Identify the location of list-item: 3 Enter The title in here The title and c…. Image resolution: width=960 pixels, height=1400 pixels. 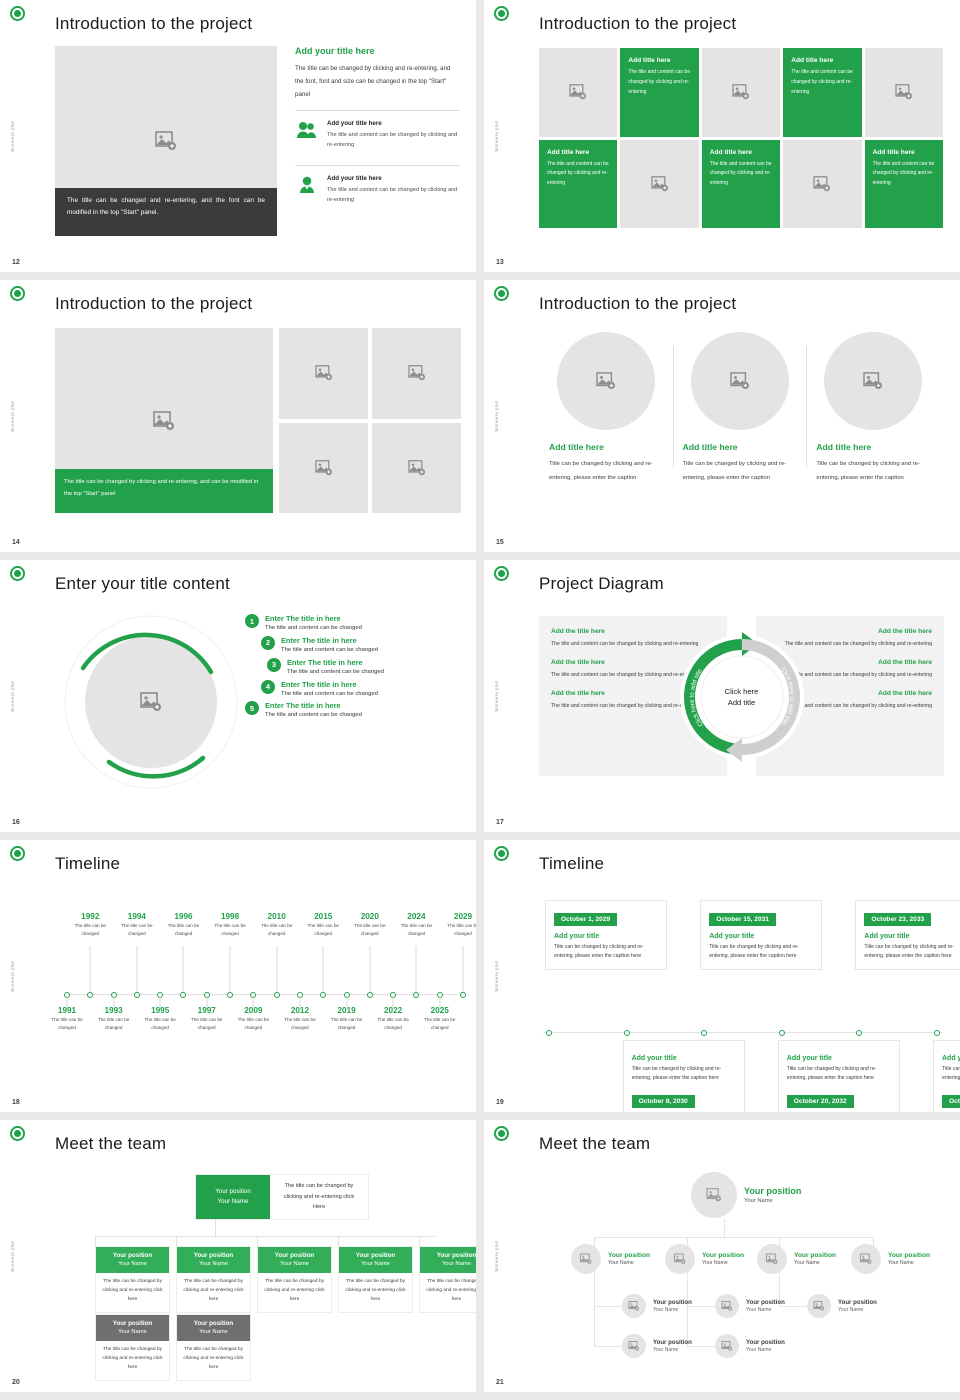
(363, 667).